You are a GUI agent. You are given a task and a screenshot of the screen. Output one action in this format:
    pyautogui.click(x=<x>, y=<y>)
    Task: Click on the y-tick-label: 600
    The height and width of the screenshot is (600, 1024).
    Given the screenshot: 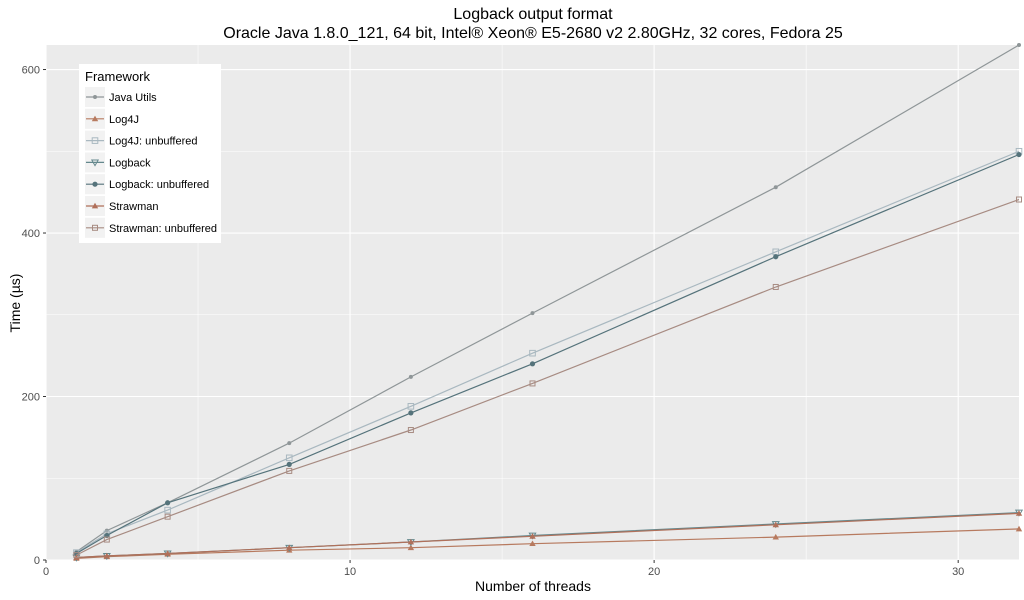 What is the action you would take?
    pyautogui.click(x=31, y=71)
    